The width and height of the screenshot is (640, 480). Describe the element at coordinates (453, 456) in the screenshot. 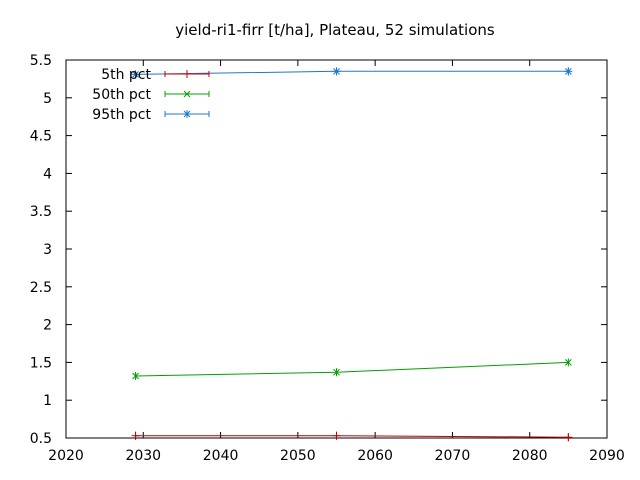

I see `x-tick-label: 2070` at that location.